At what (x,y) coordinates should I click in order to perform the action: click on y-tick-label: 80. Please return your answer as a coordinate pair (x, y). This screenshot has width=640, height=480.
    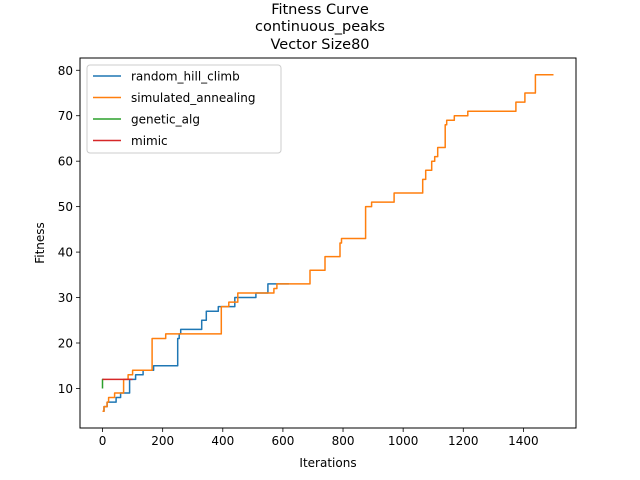
    Looking at the image, I should click on (65, 71).